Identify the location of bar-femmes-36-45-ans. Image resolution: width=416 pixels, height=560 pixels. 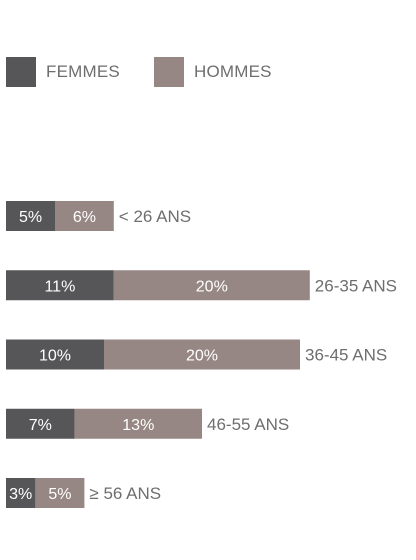
(55, 354).